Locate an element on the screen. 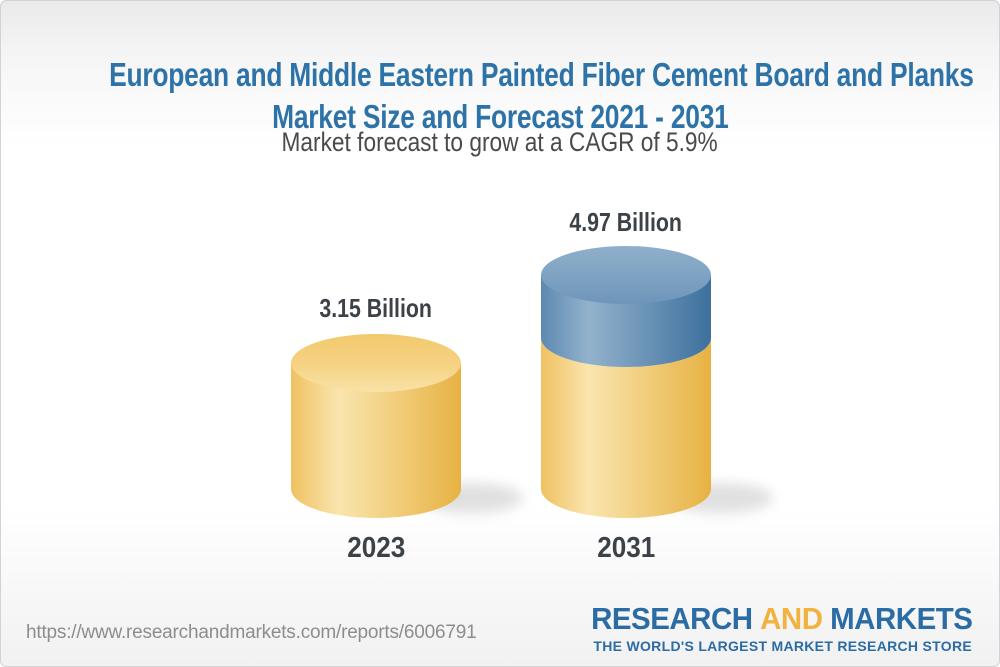  logo-word-markets: MARKETS is located at coordinates (901, 618).